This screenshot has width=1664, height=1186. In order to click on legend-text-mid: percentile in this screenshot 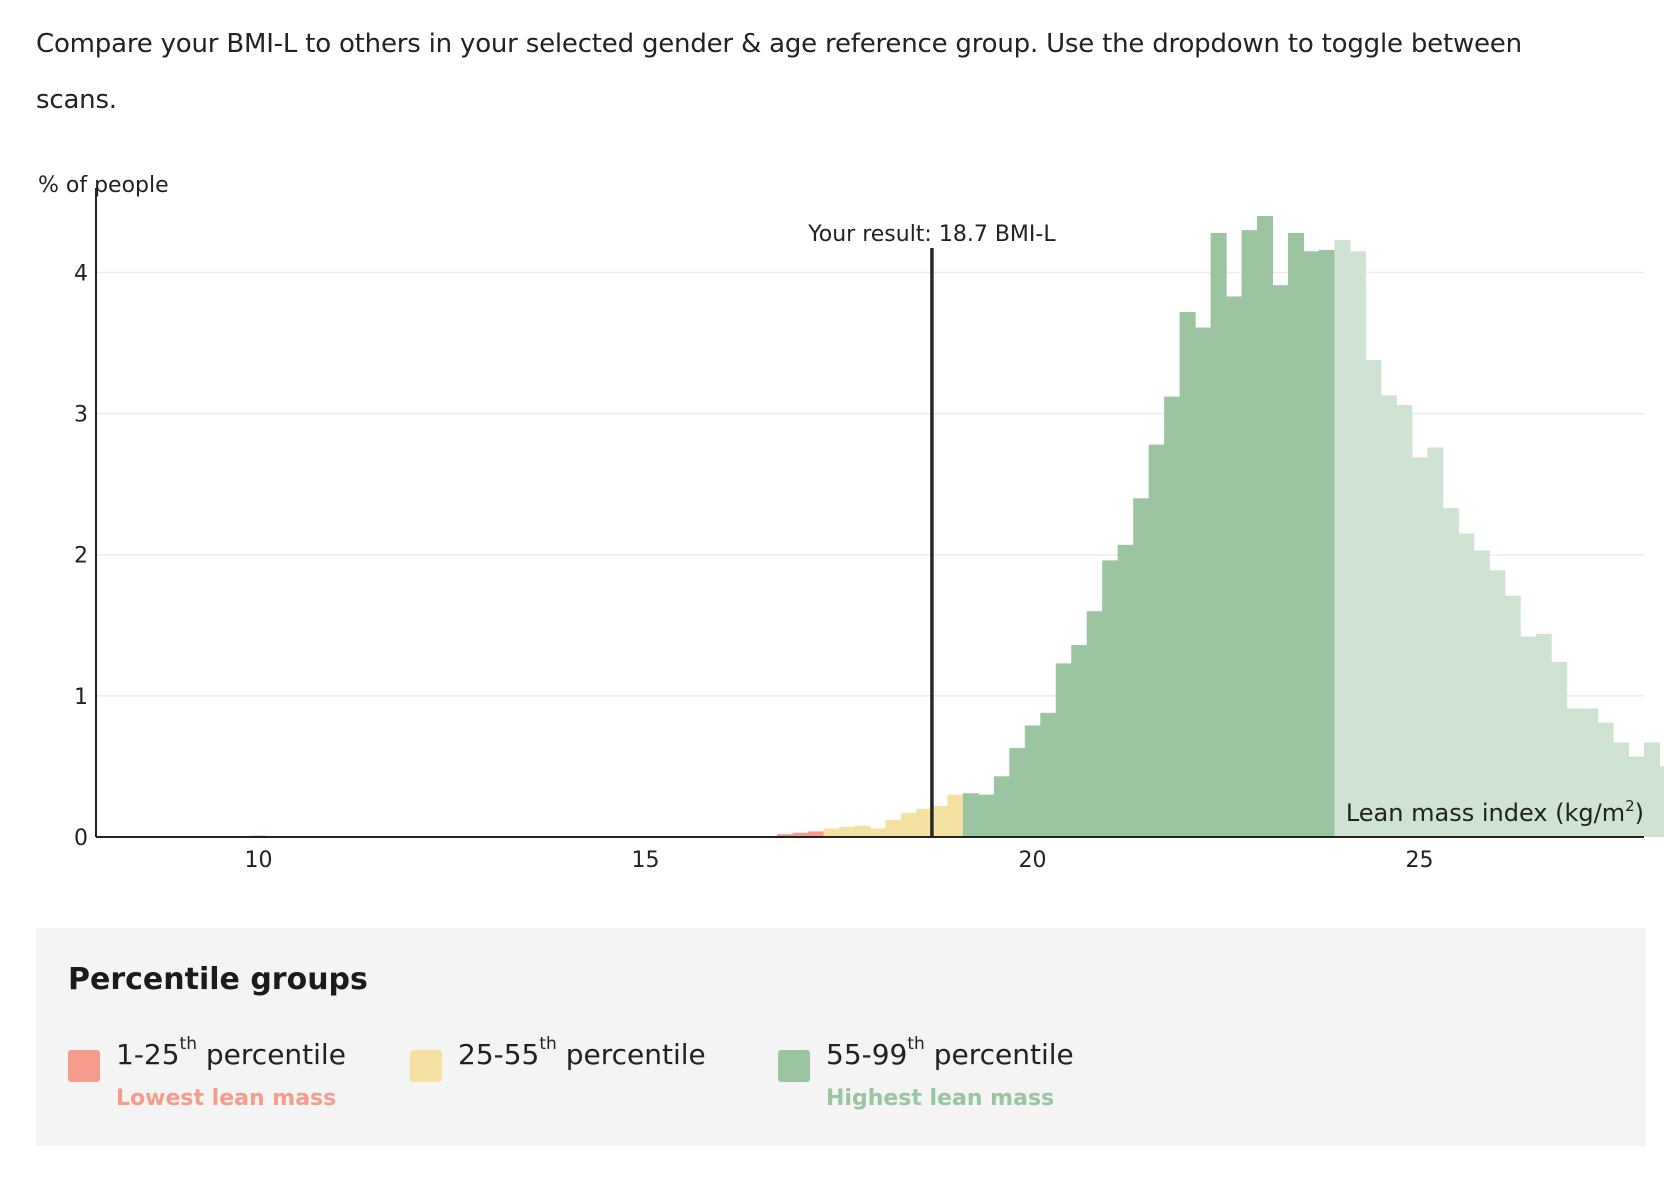, I will do `click(635, 1054)`.